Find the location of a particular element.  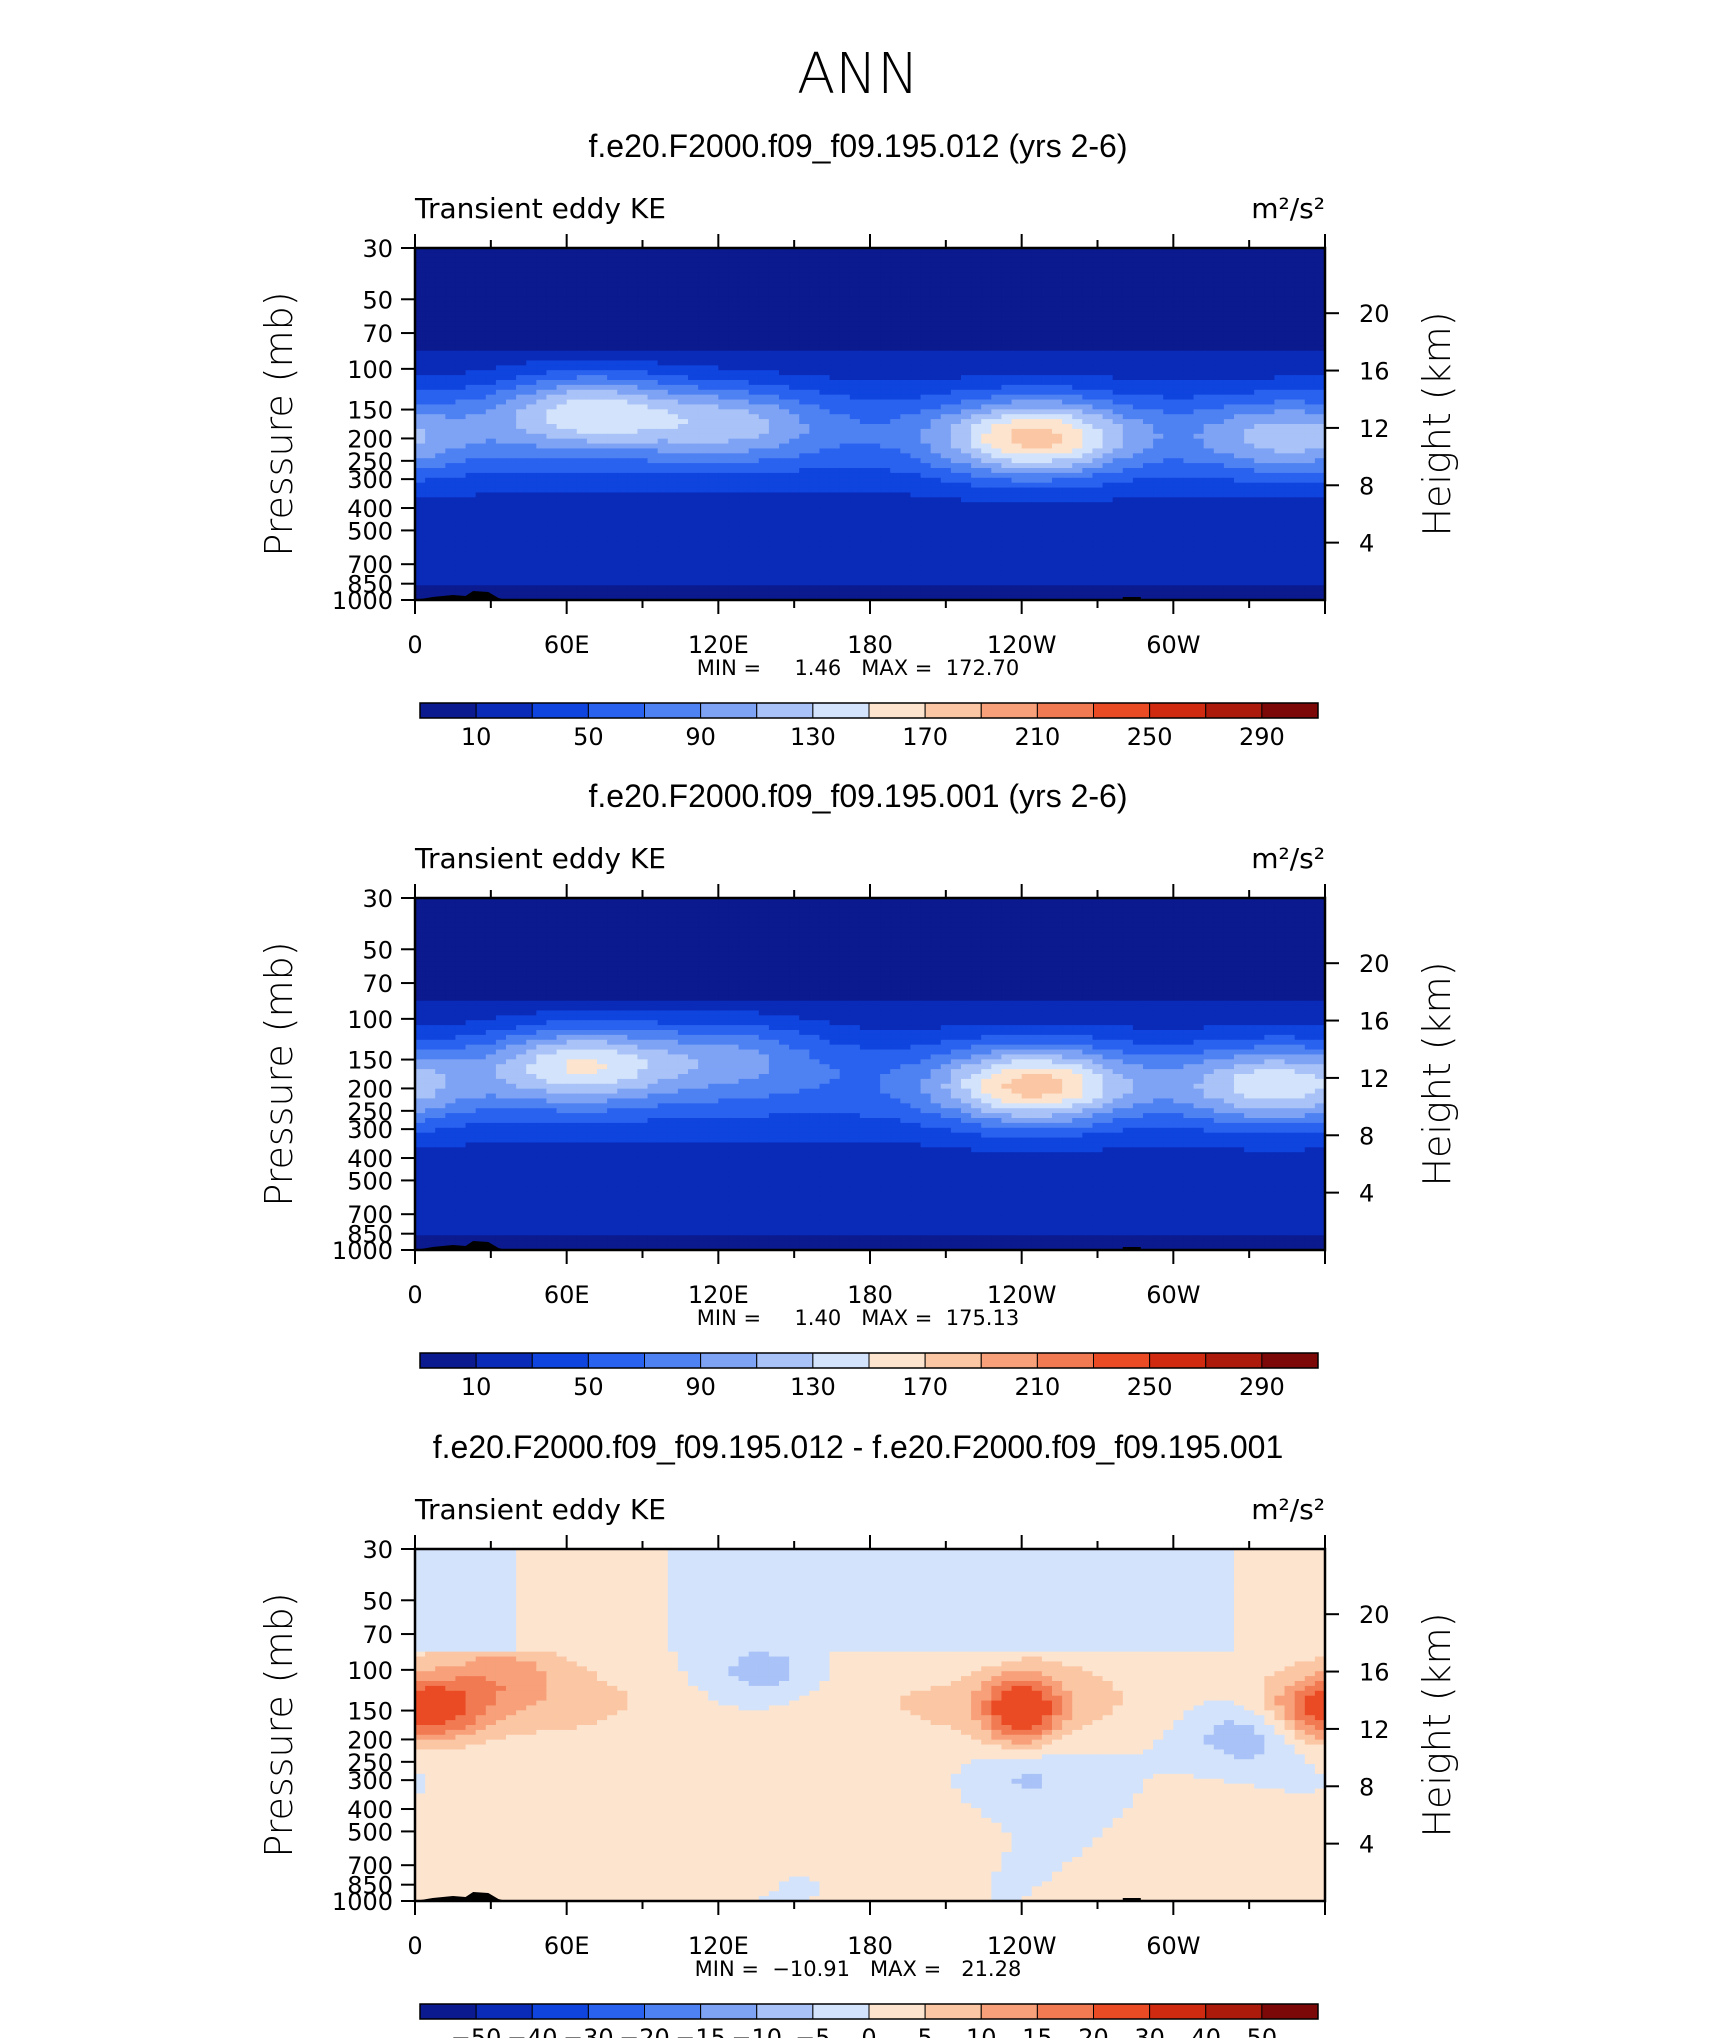

colorbar-label: 40 is located at coordinates (1205, 2031).